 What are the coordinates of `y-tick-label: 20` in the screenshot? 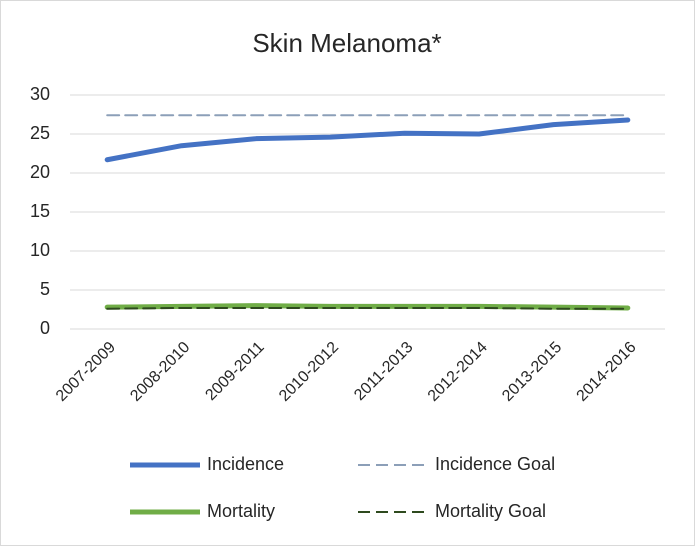 It's located at (40, 172).